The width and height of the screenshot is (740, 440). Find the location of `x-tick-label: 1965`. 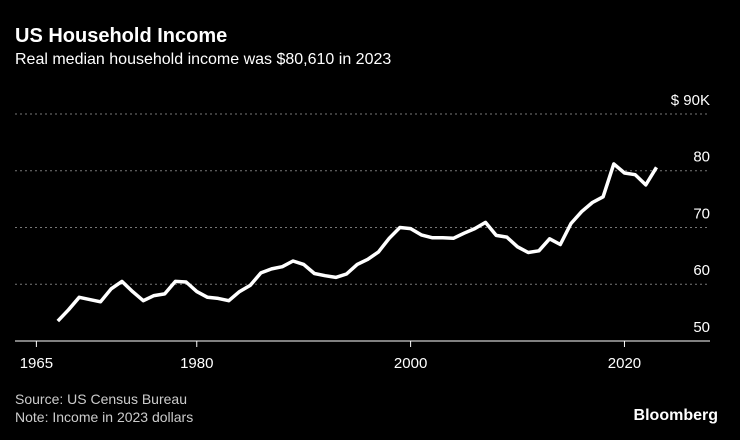

x-tick-label: 1965 is located at coordinates (36, 363).